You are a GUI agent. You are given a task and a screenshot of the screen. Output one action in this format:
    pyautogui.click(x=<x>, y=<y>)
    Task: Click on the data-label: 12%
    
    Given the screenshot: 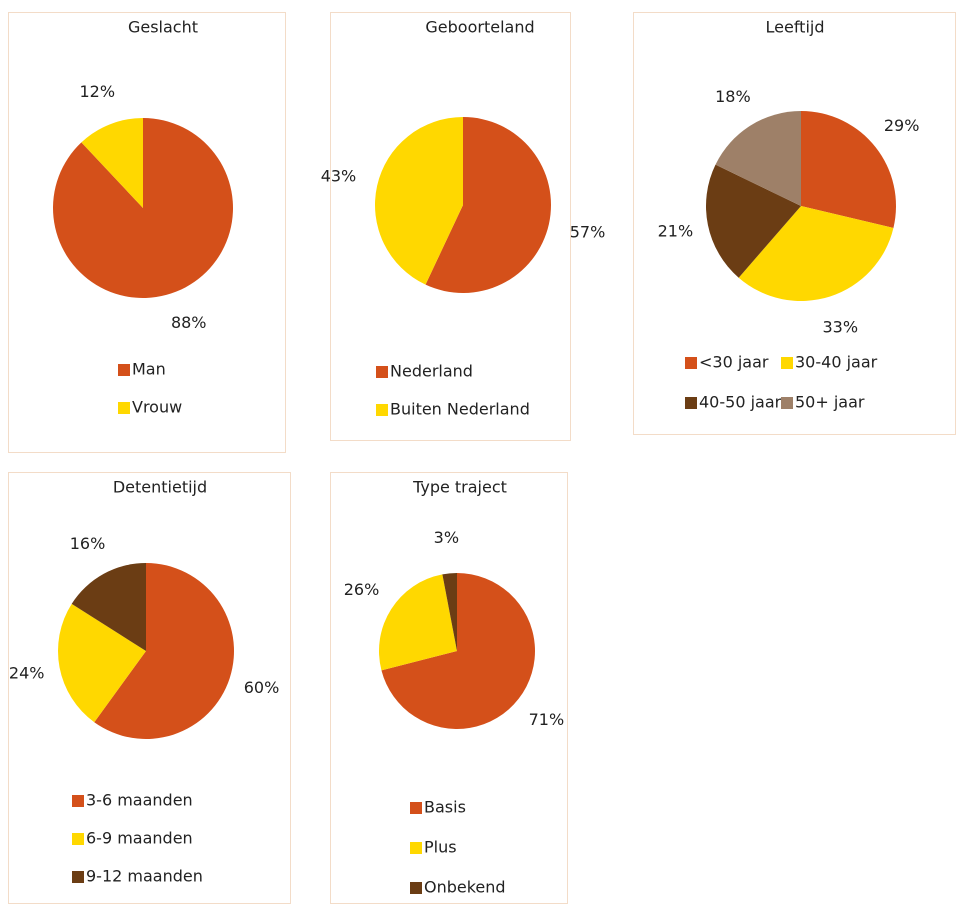 What is the action you would take?
    pyautogui.click(x=97, y=91)
    